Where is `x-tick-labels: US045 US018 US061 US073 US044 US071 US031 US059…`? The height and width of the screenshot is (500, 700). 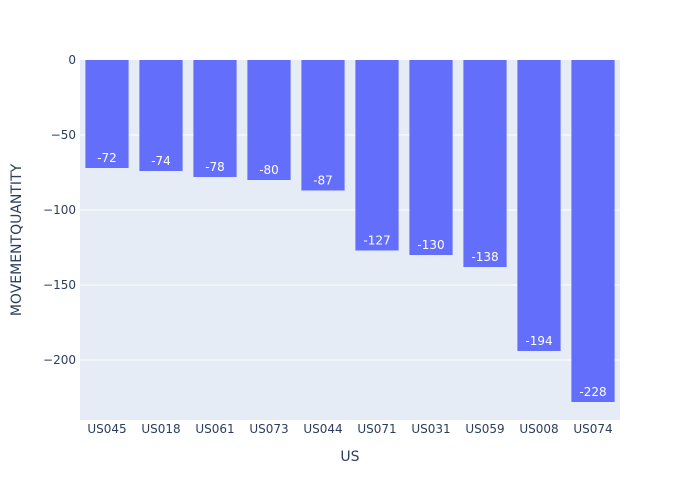 x-tick-labels: US045 US018 US061 US073 US044 US071 US031 US059… is located at coordinates (349, 429).